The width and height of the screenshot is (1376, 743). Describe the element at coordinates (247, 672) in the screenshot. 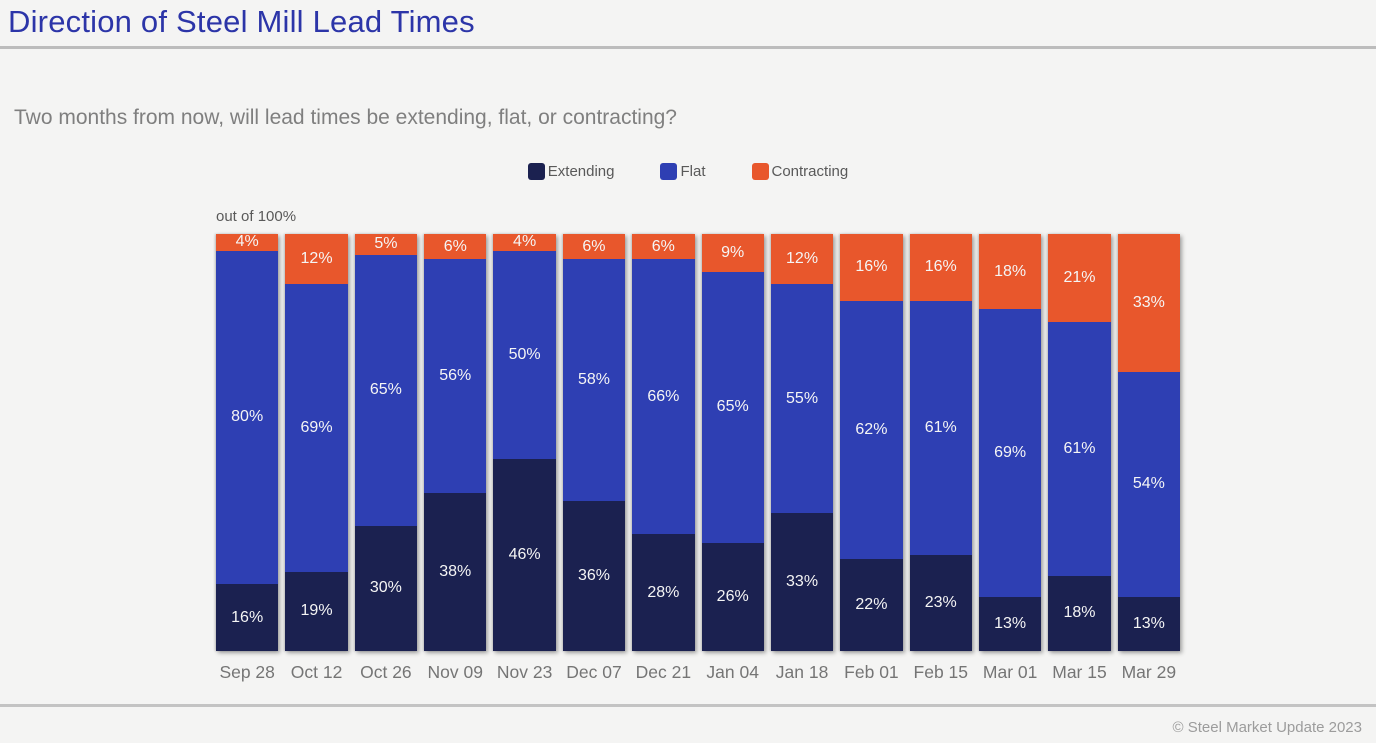

I see `x-axis-label: Sep 28` at that location.